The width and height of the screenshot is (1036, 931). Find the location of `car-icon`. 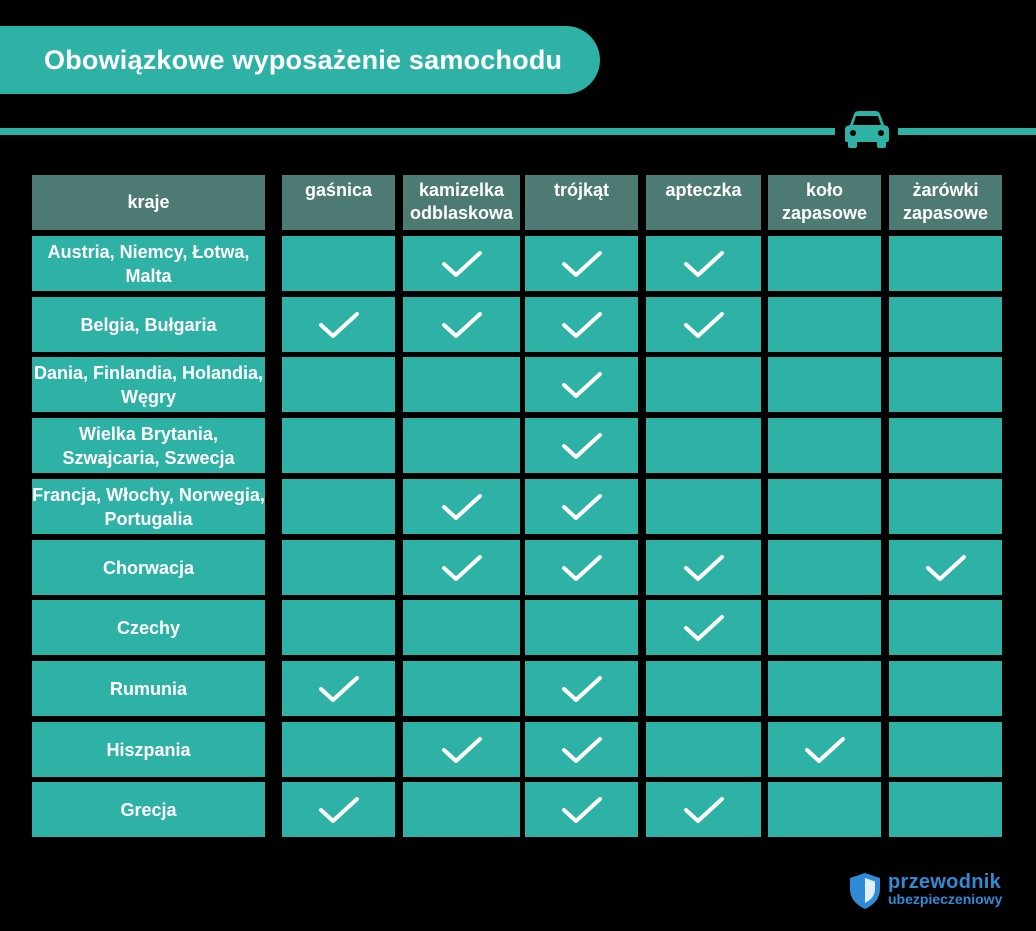

car-icon is located at coordinates (867, 129).